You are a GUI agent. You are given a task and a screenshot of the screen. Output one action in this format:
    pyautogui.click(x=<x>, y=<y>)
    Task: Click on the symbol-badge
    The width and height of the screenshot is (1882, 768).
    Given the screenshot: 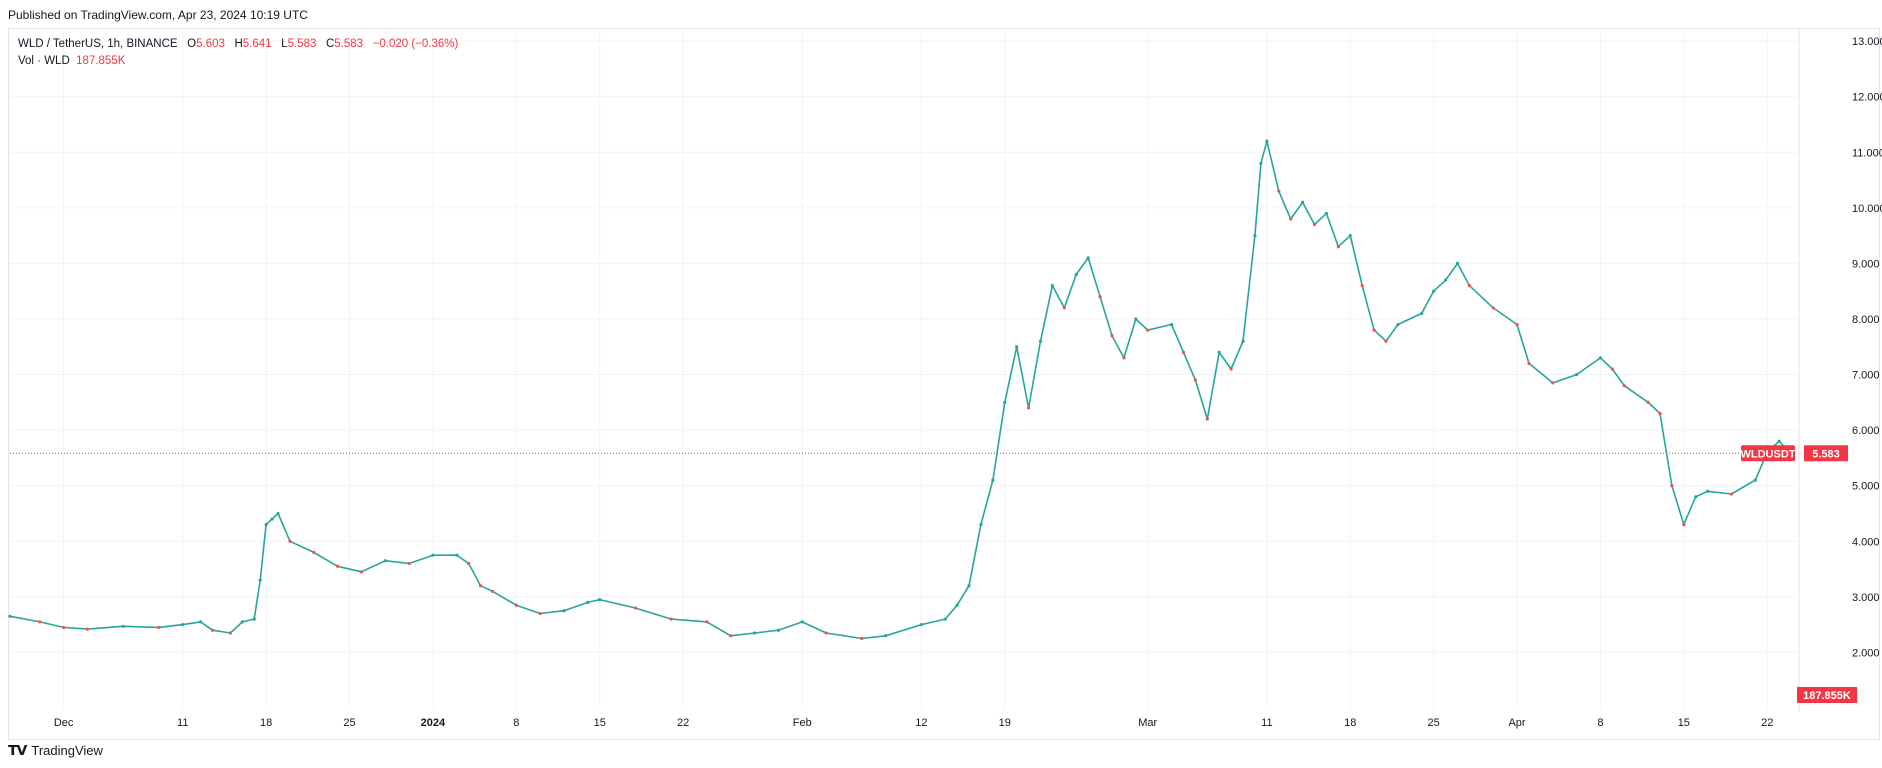 What is the action you would take?
    pyautogui.click(x=1768, y=453)
    